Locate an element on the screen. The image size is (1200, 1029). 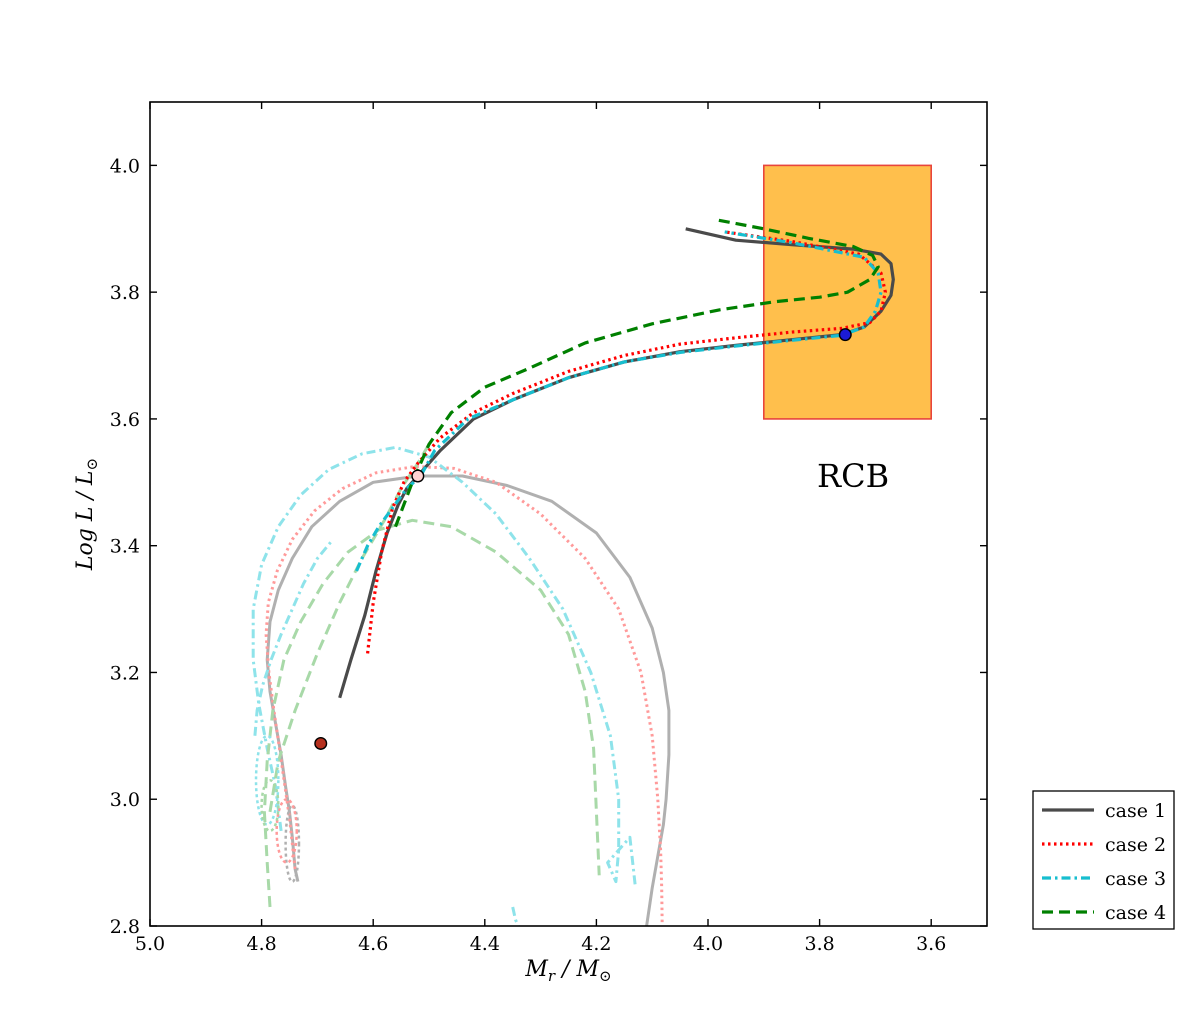
legend: case 1 case 2 case 3 case 4 is located at coordinates (1103, 860).